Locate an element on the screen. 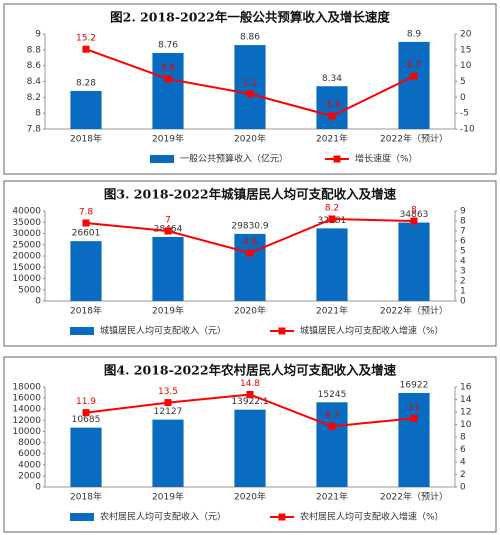  line-label: 13.5 is located at coordinates (168, 392).